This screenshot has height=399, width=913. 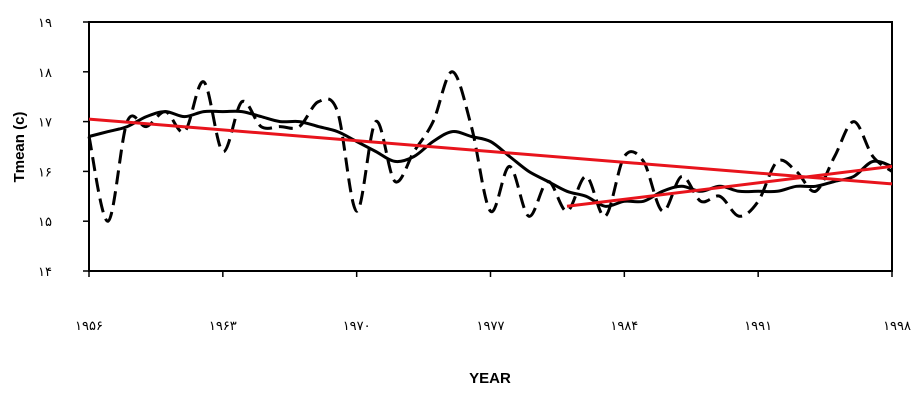 I want to click on y-tick-label: ۱۸, so click(x=45, y=73).